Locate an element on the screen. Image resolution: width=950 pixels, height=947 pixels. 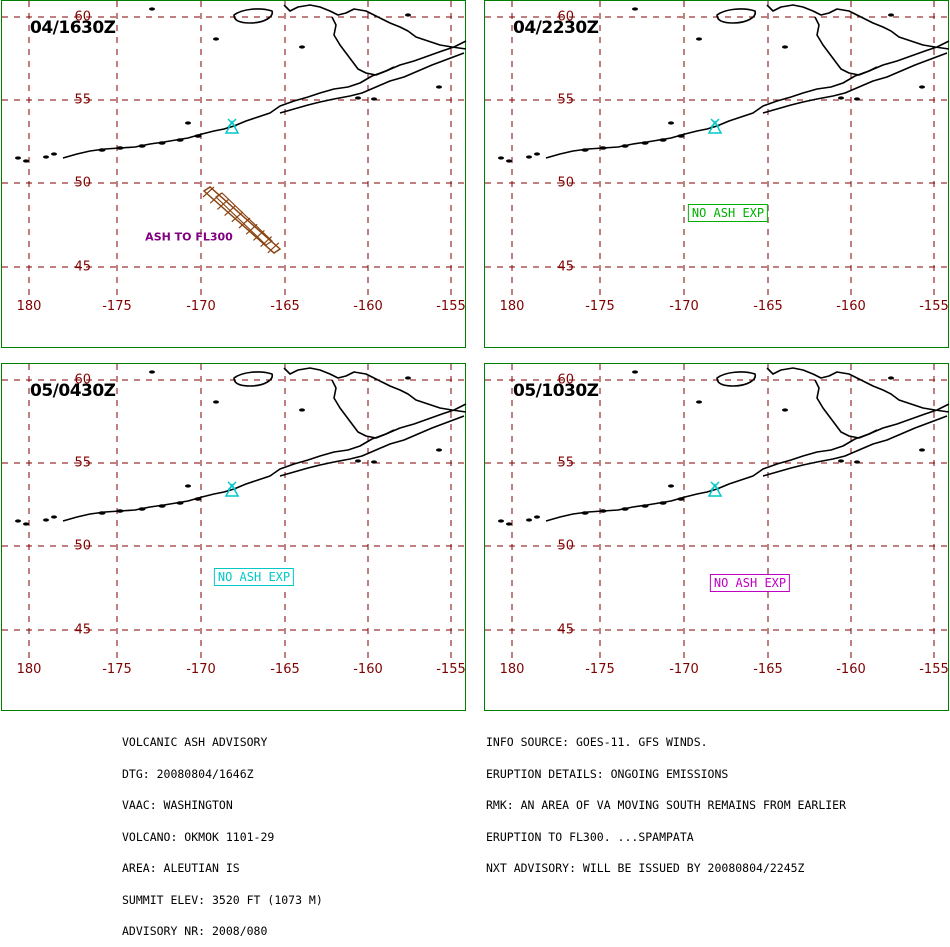
longitude-label: 180 is located at coordinates (29, 306).